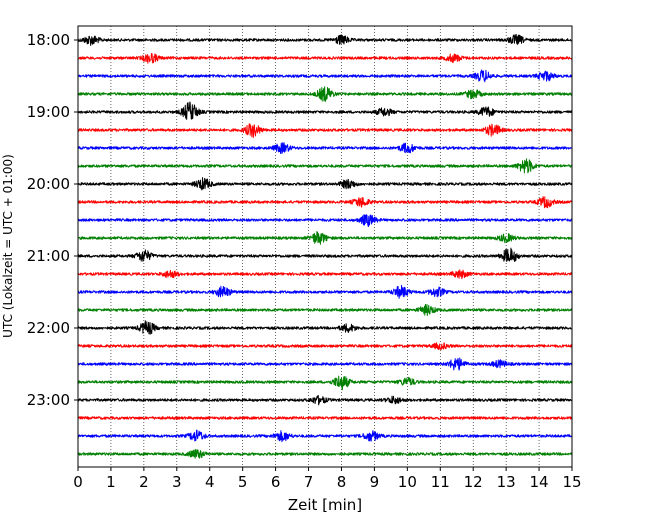 The width and height of the screenshot is (650, 520). Describe the element at coordinates (48, 184) in the screenshot. I see `y-tick-label: 20:00` at that location.